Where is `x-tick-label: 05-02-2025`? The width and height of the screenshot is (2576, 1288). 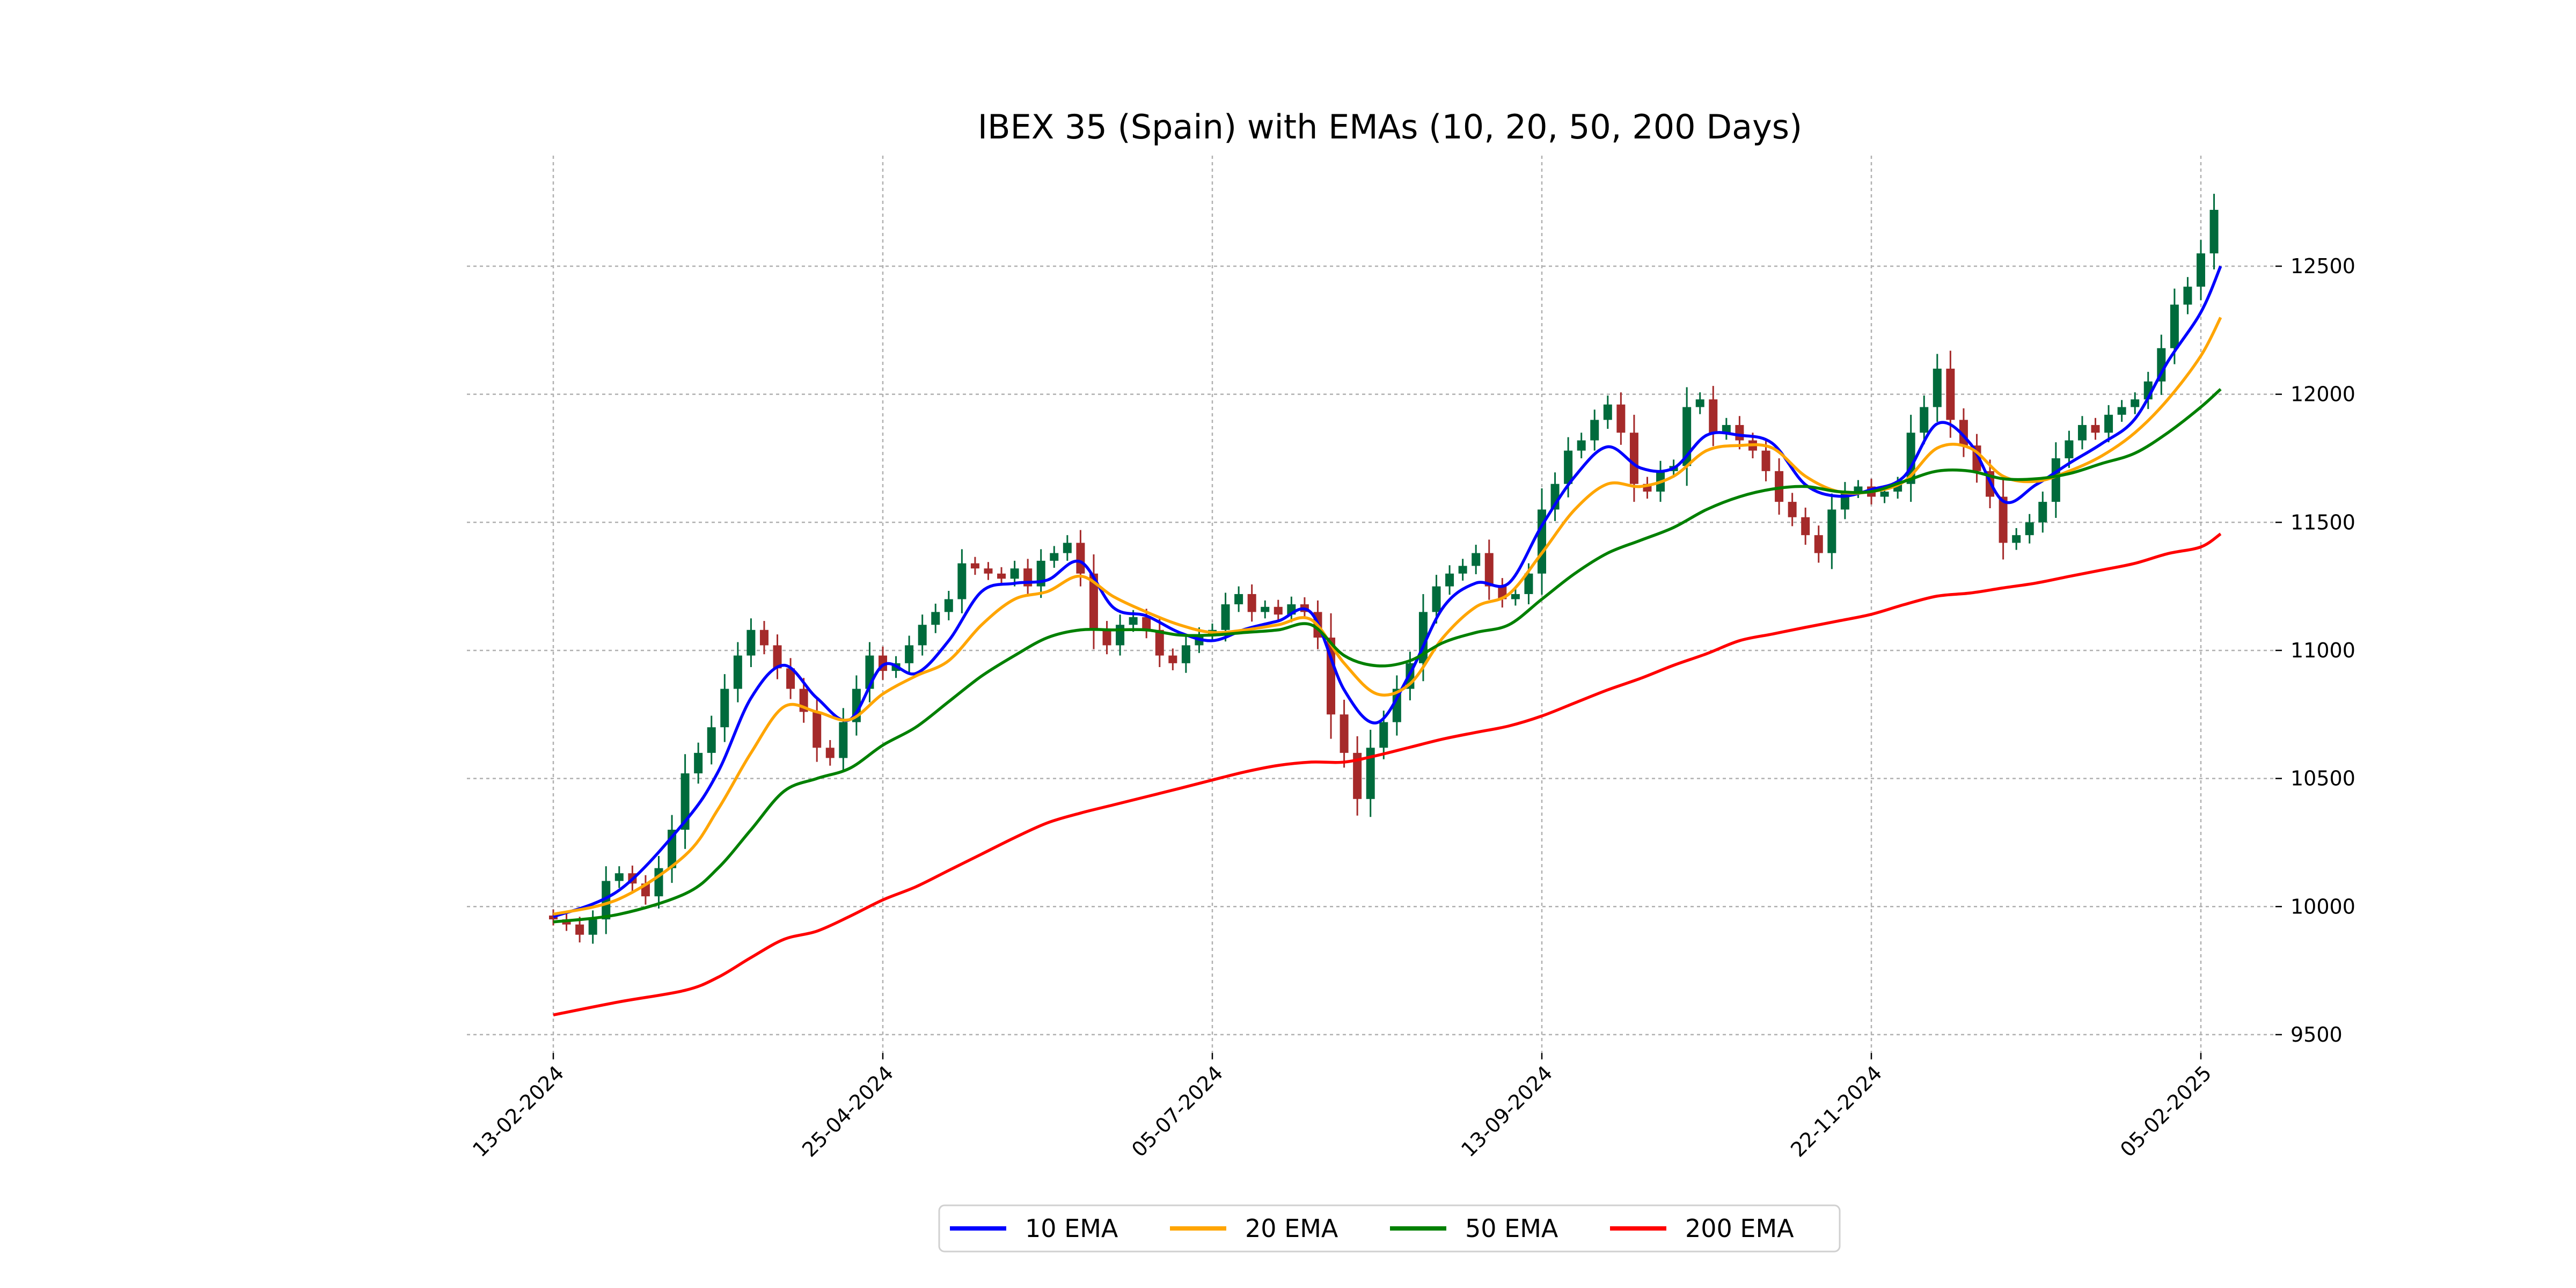 x-tick-label: 05-02-2025 is located at coordinates (2166, 1111).